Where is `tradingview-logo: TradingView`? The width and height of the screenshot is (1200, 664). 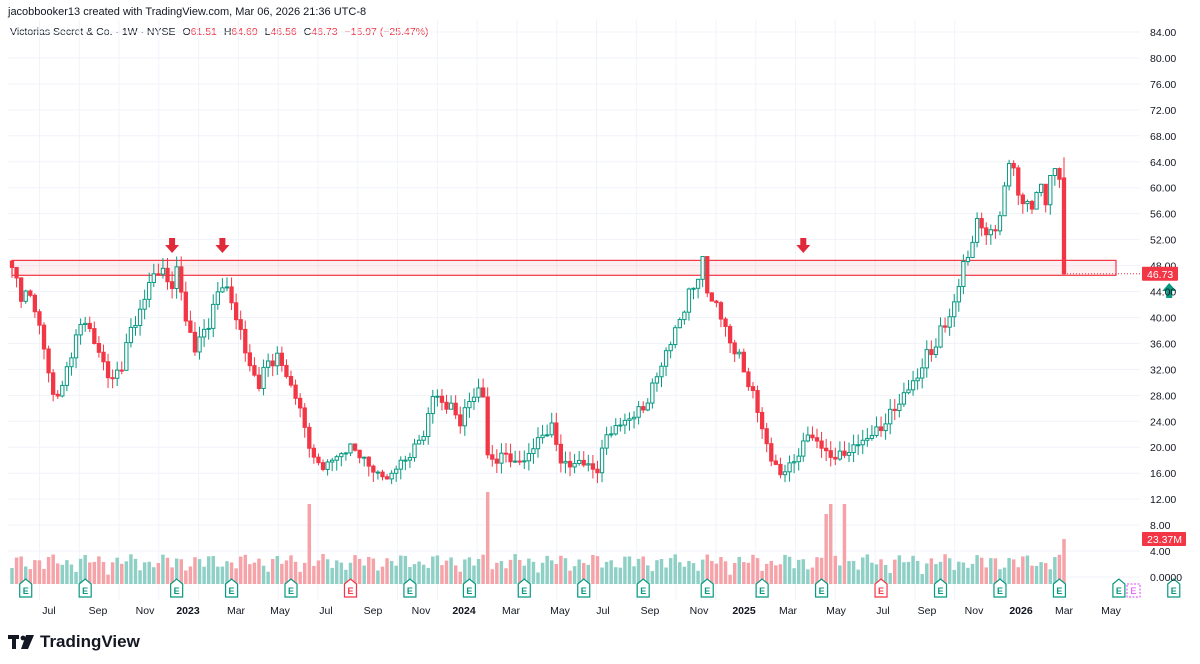
tradingview-logo: TradingView is located at coordinates (74, 642).